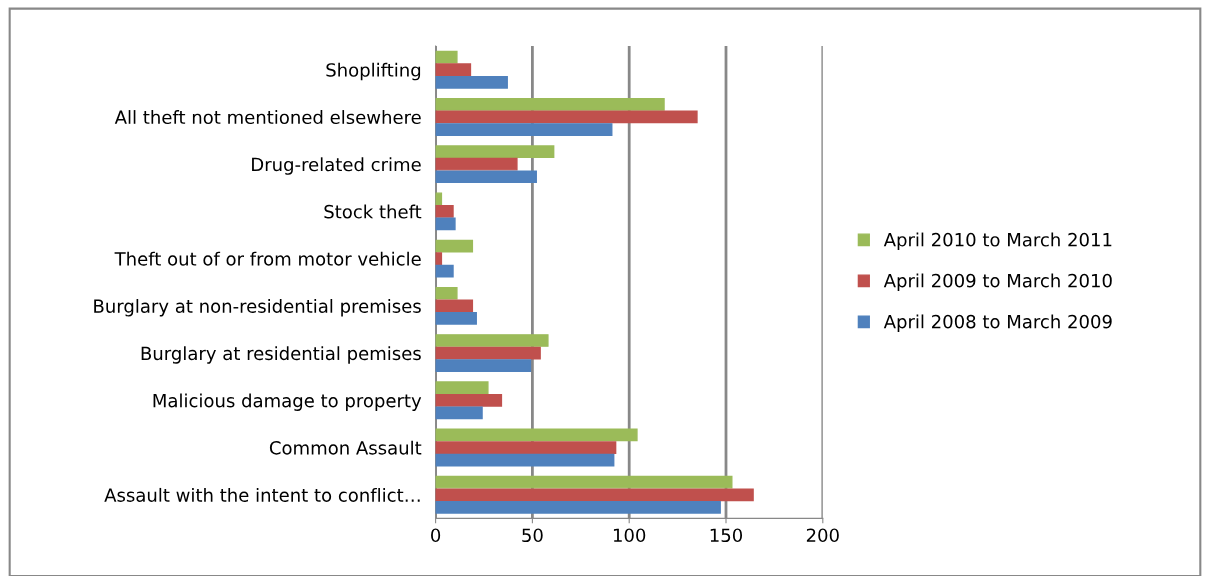 This screenshot has width=1210, height=576. I want to click on y-tick-label: Common Assault, so click(345, 447).